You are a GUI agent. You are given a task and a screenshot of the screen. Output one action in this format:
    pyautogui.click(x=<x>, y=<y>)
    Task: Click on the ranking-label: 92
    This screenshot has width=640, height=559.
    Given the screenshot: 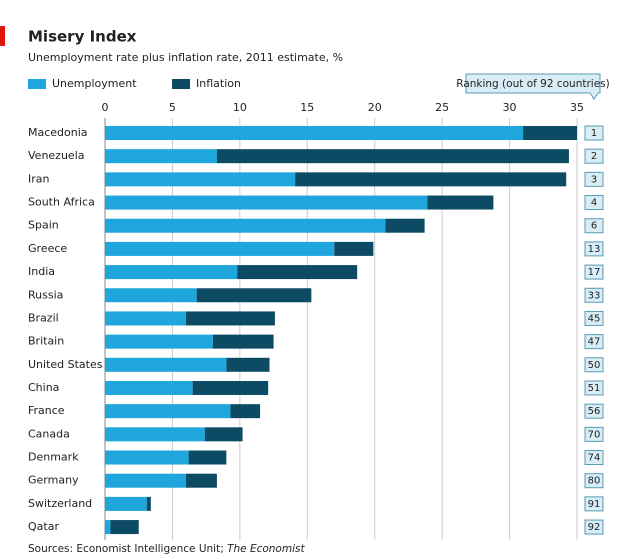 What is the action you would take?
    pyautogui.click(x=594, y=527)
    